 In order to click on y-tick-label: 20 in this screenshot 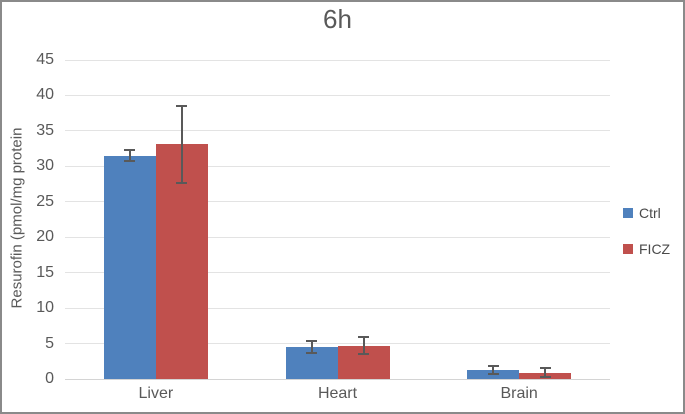, I will do `click(45, 237)`.